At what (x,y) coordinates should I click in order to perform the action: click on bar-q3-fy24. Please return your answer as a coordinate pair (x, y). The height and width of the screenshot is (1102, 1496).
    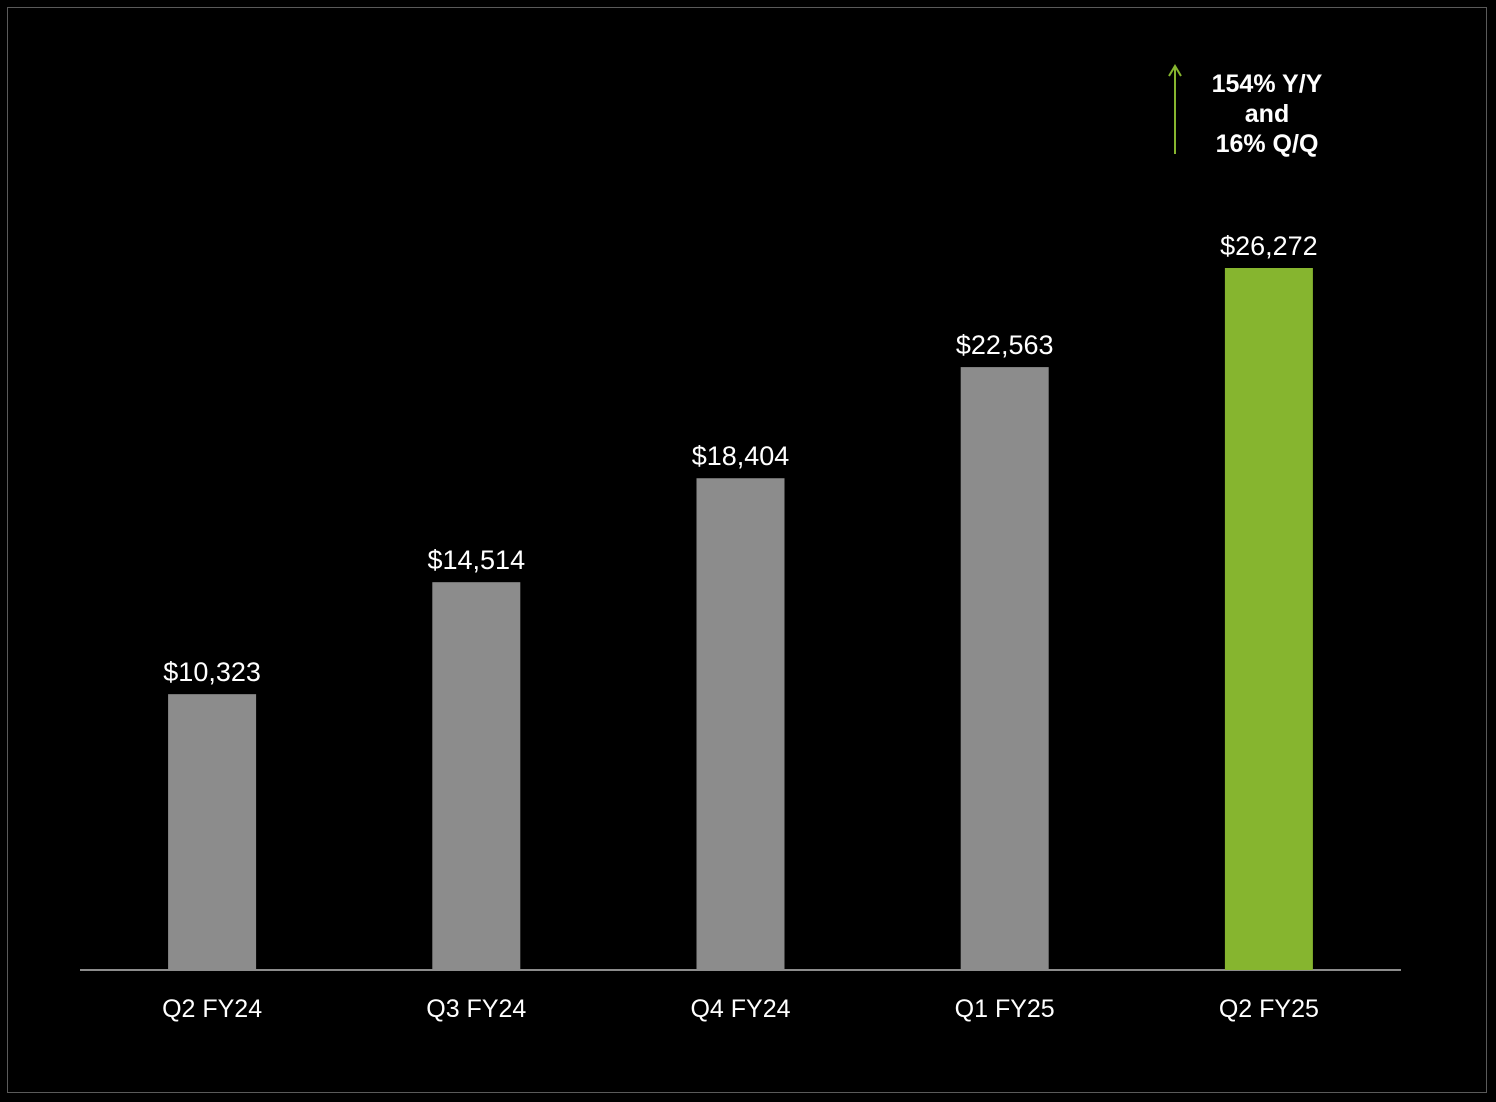
    Looking at the image, I should click on (476, 776).